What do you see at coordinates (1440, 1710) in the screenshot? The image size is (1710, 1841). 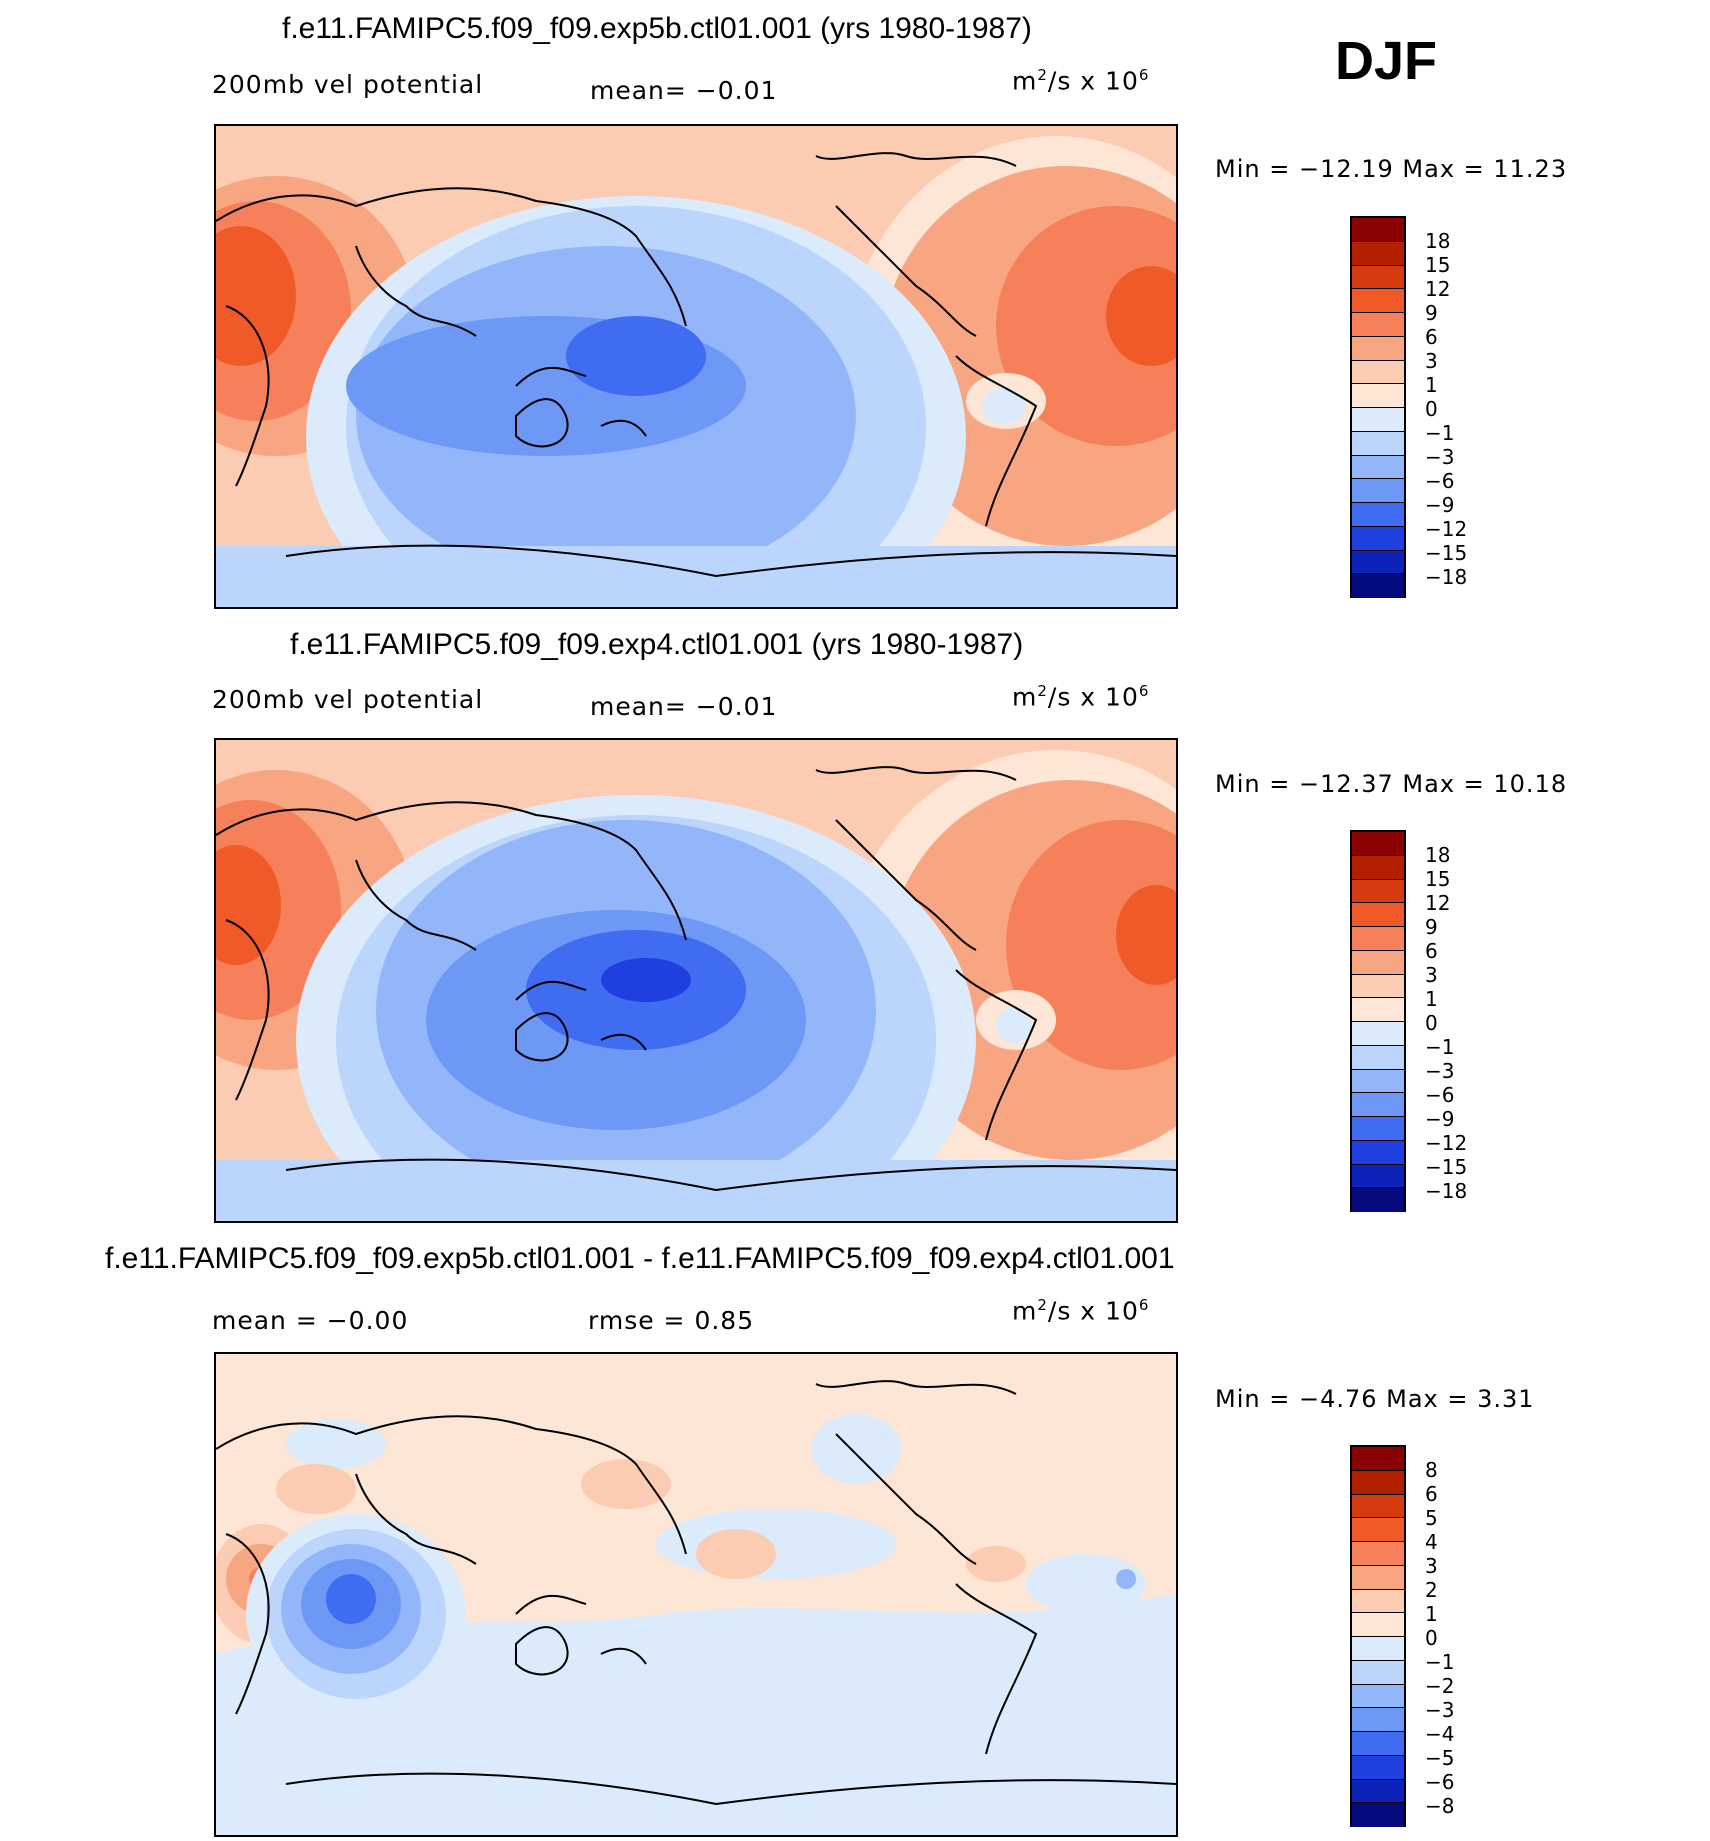 I see `panel3-colorbar-label: −3` at bounding box center [1440, 1710].